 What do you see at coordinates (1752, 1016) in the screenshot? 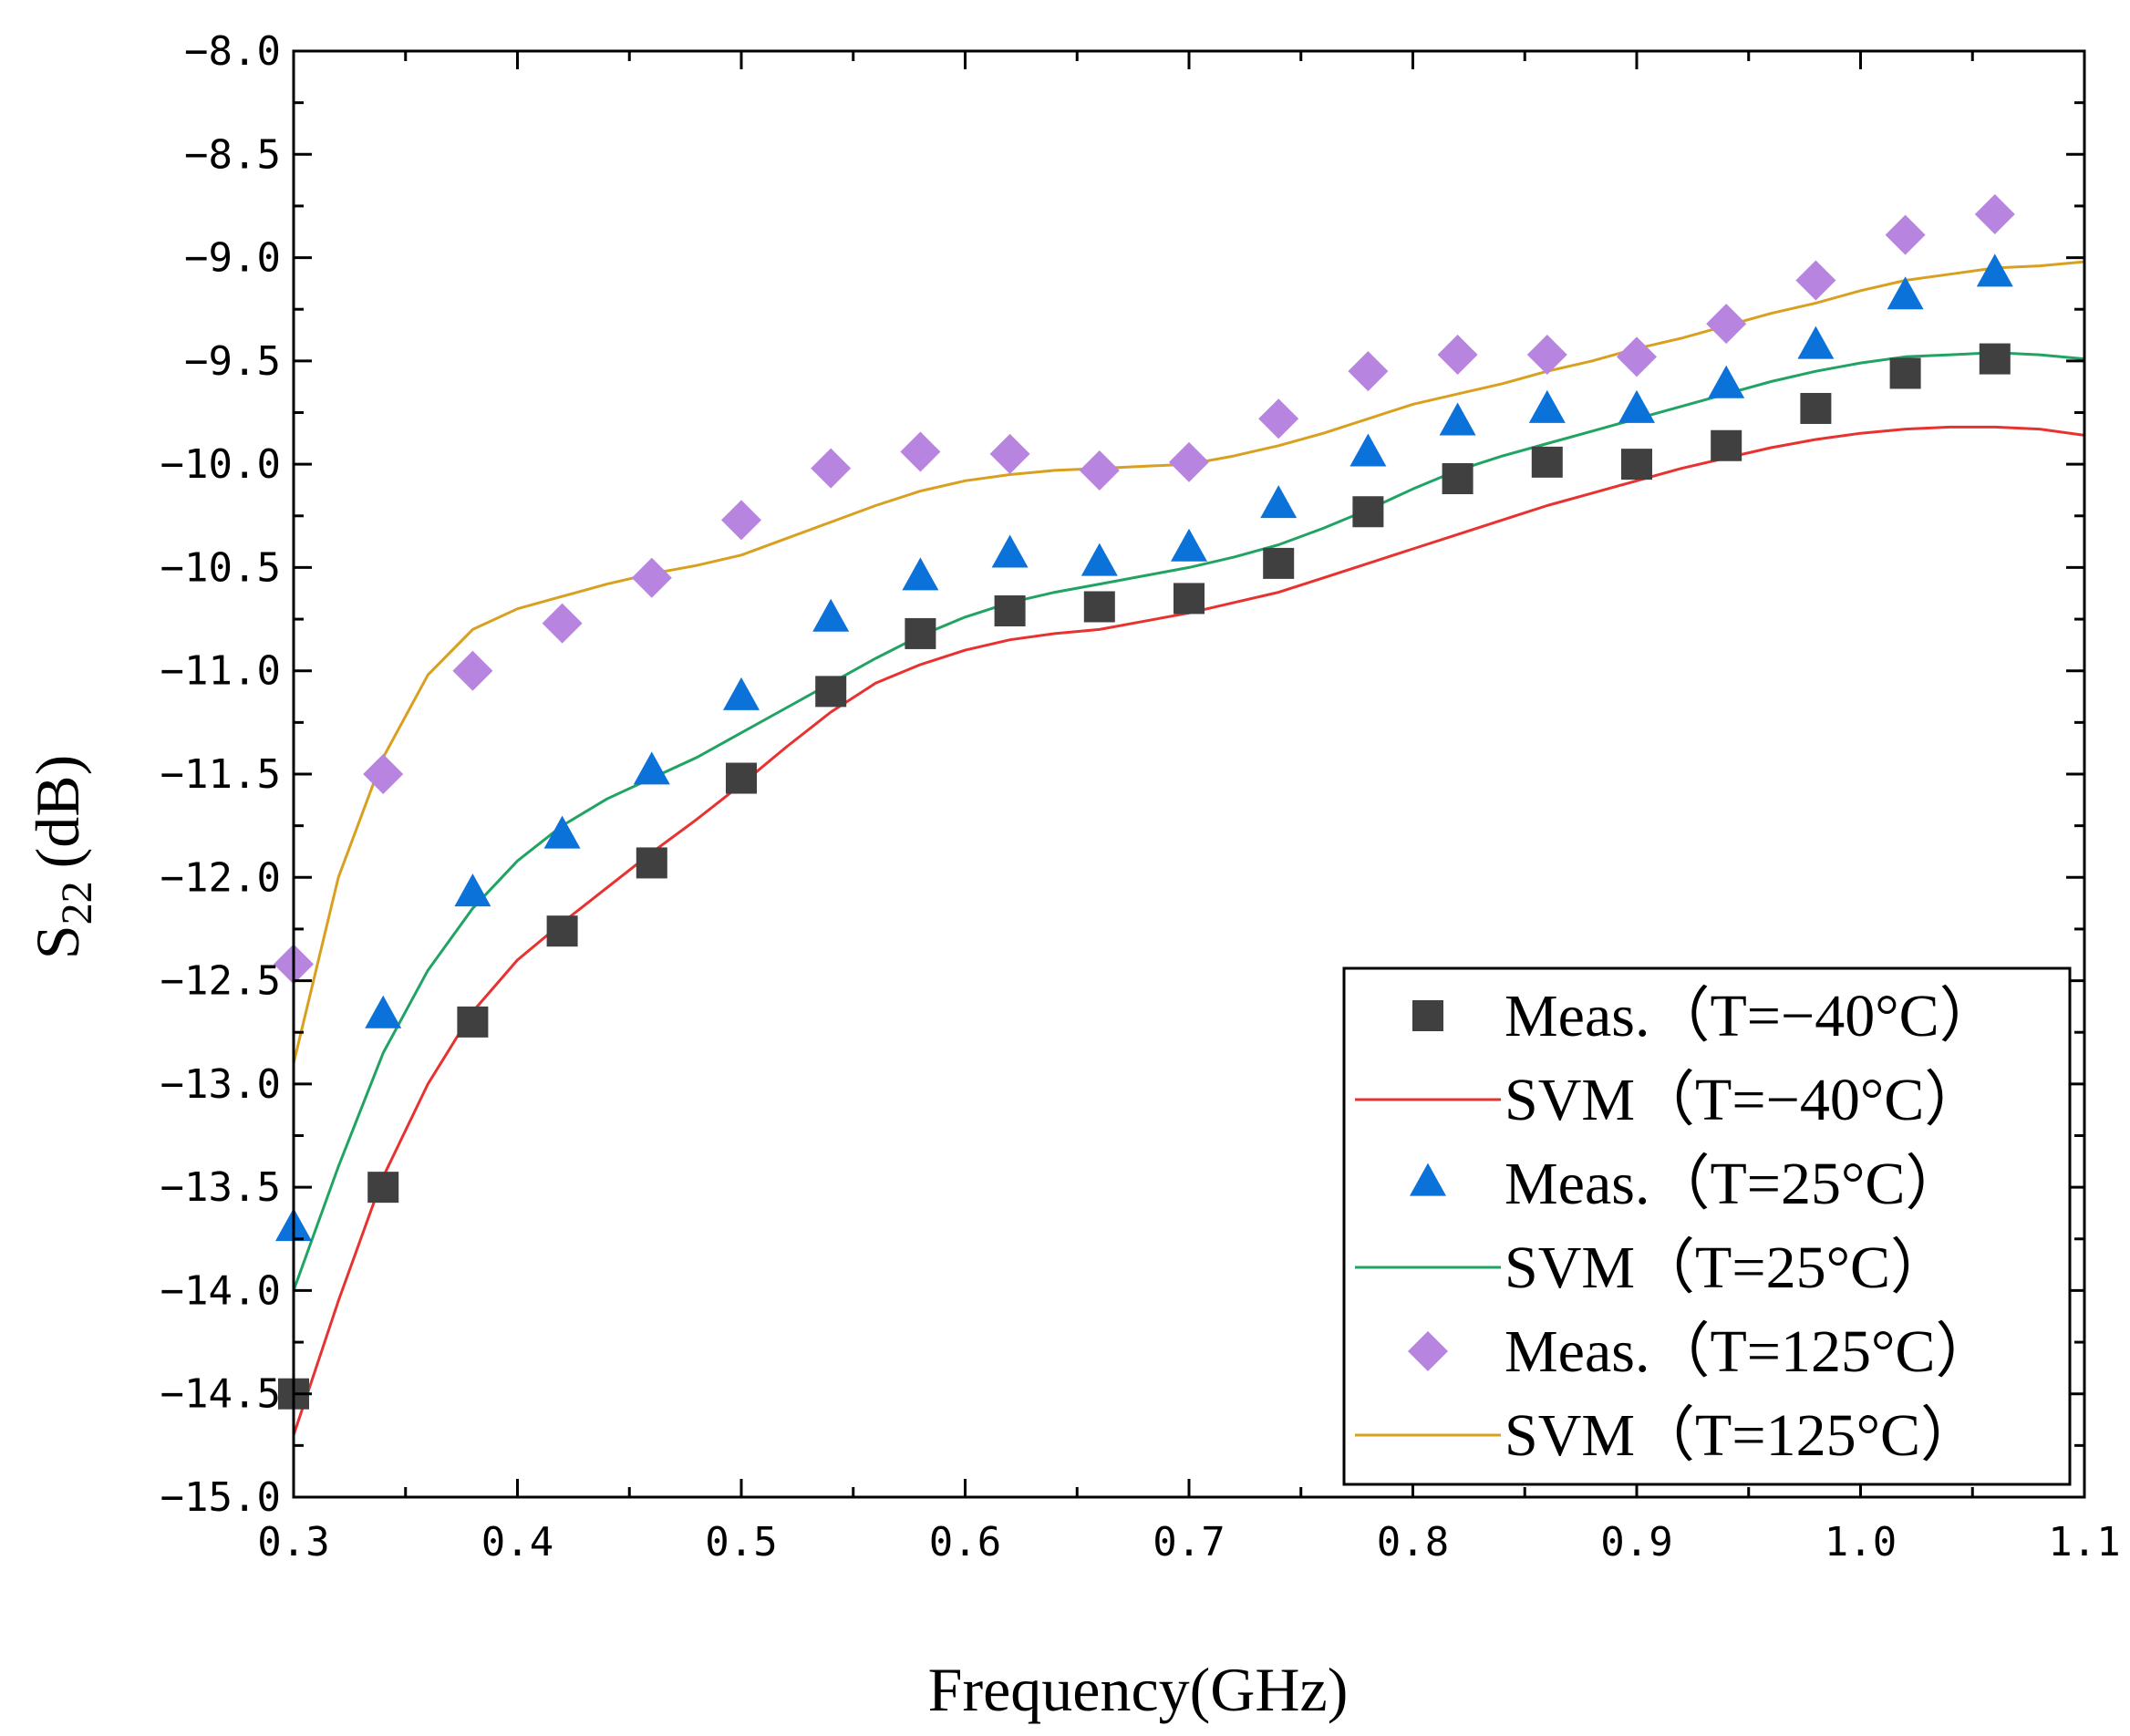
I see `legend-label-0: Meas.（T=−40°C）` at bounding box center [1752, 1016].